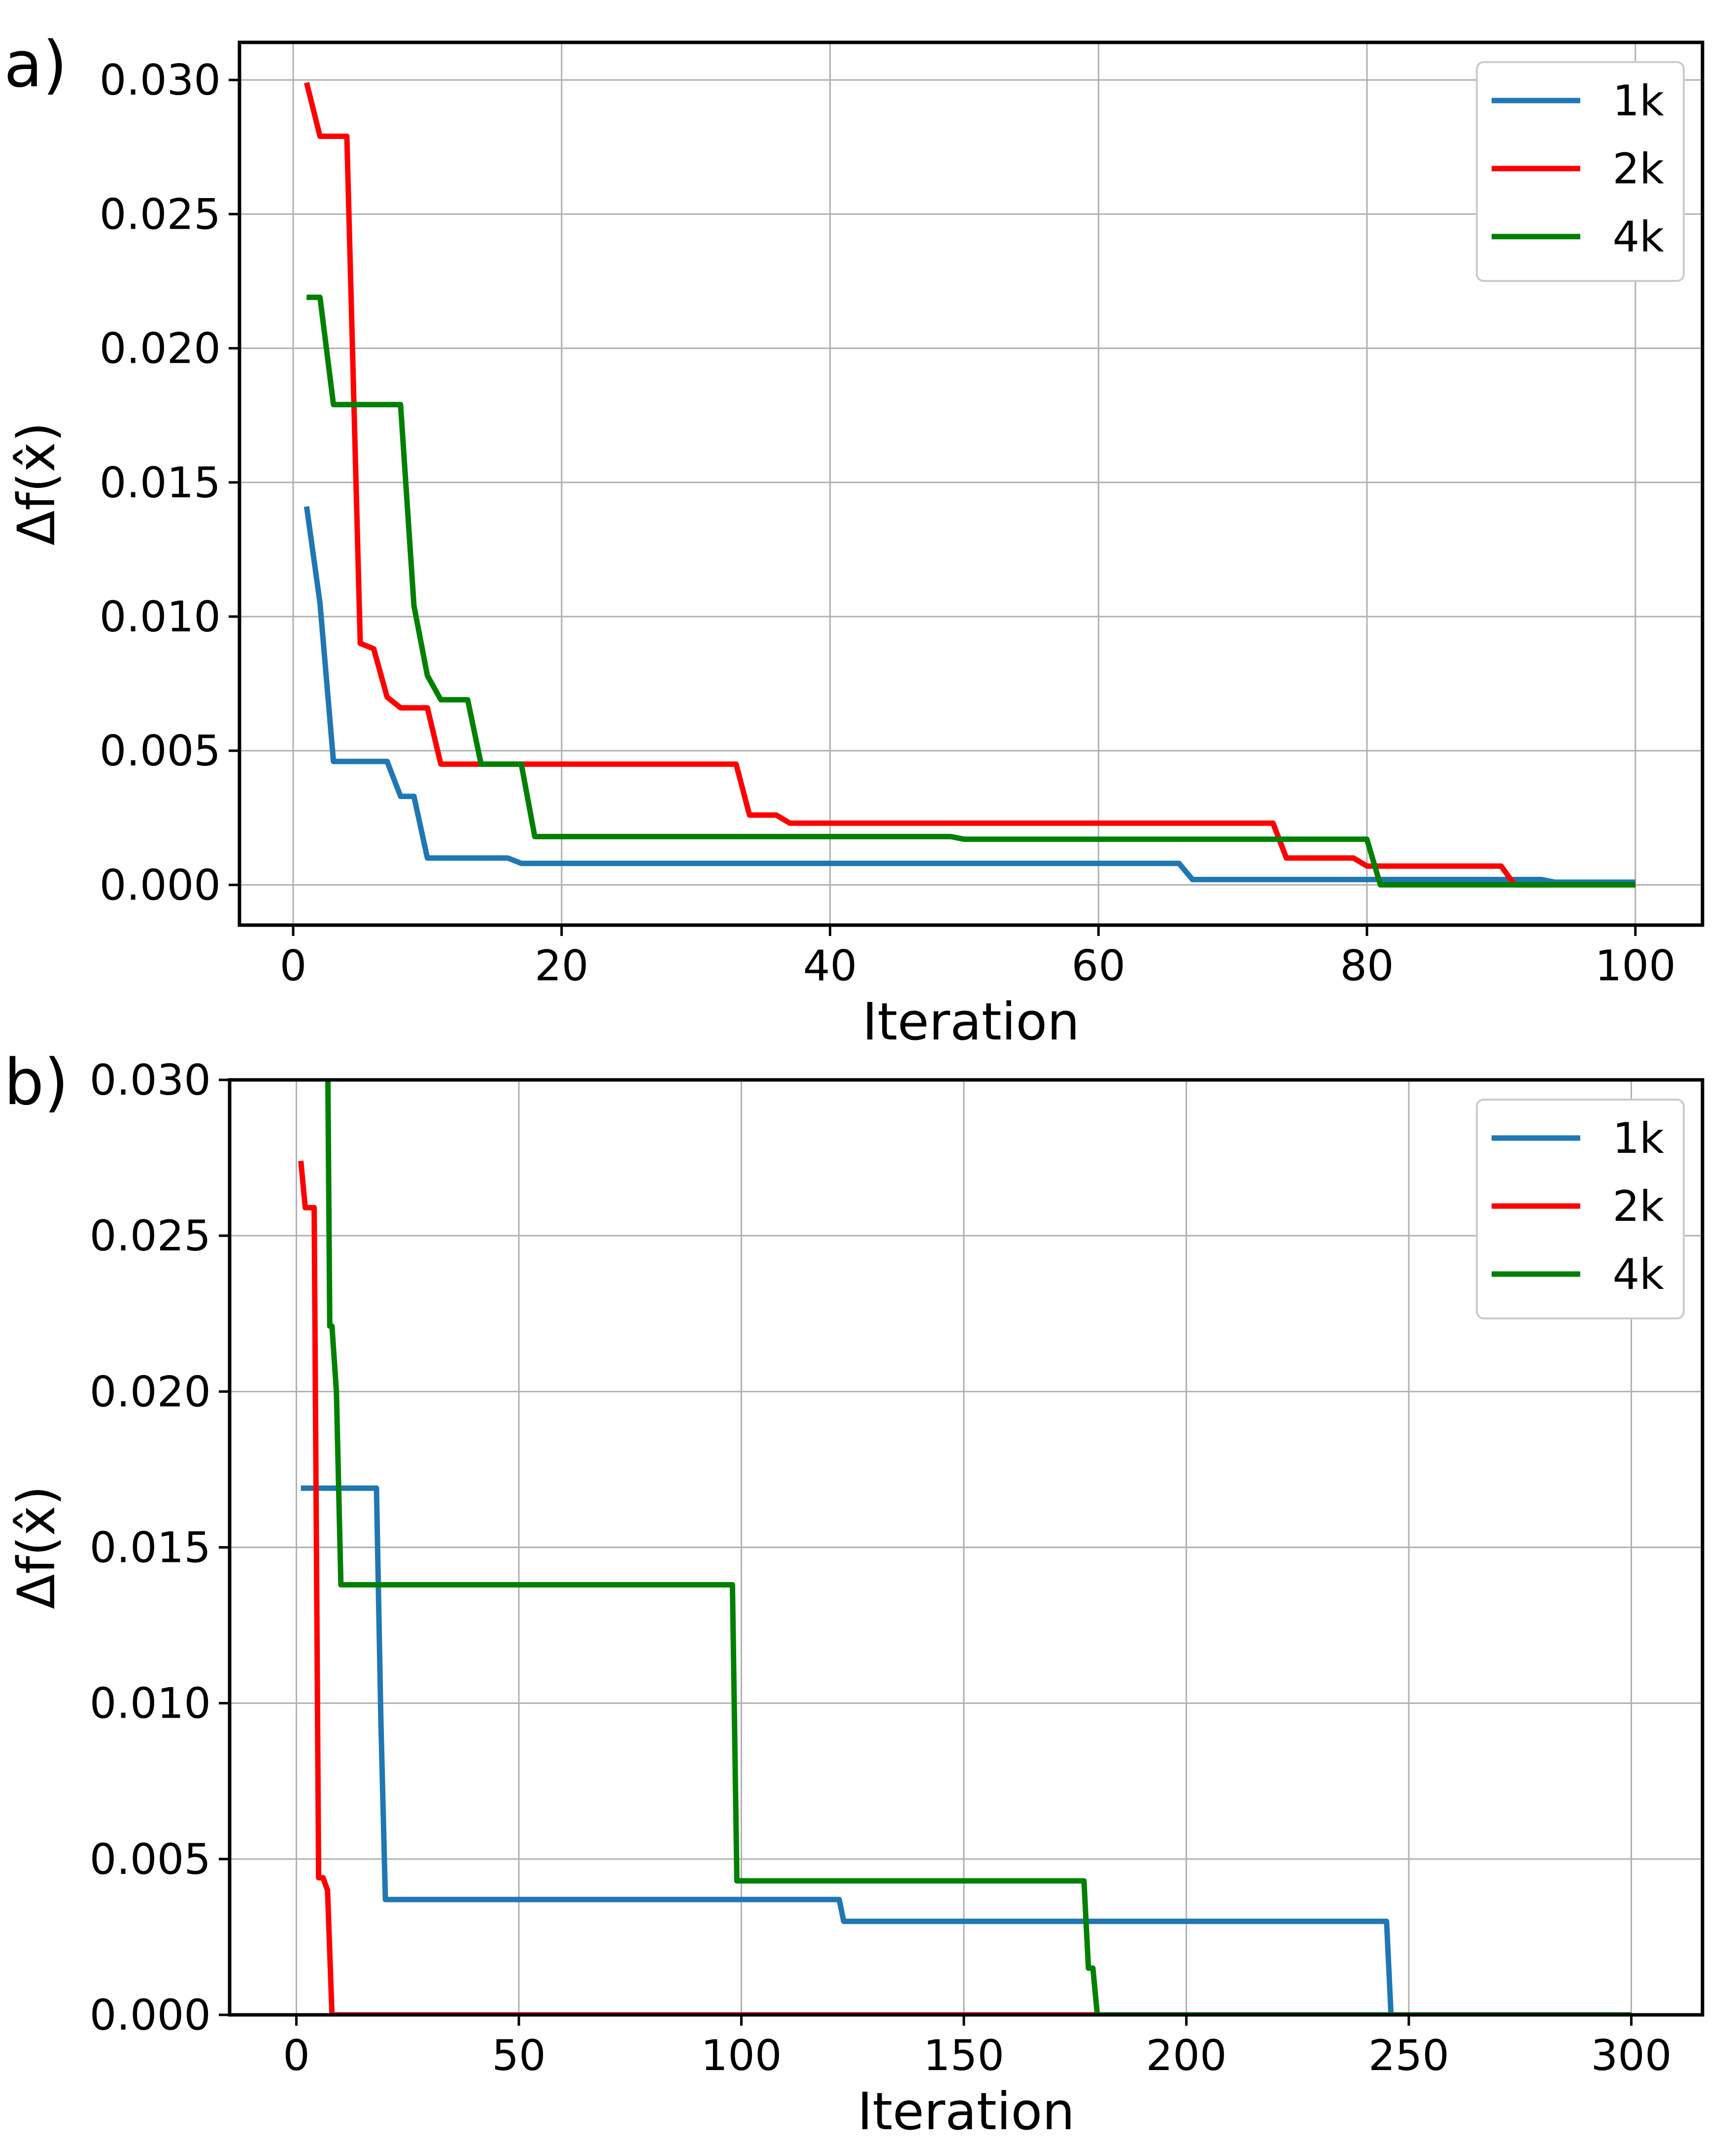 This screenshot has height=2143, width=1736. What do you see at coordinates (36, 1547) in the screenshot?
I see `y-axis-title-b: Δf(x̂)` at bounding box center [36, 1547].